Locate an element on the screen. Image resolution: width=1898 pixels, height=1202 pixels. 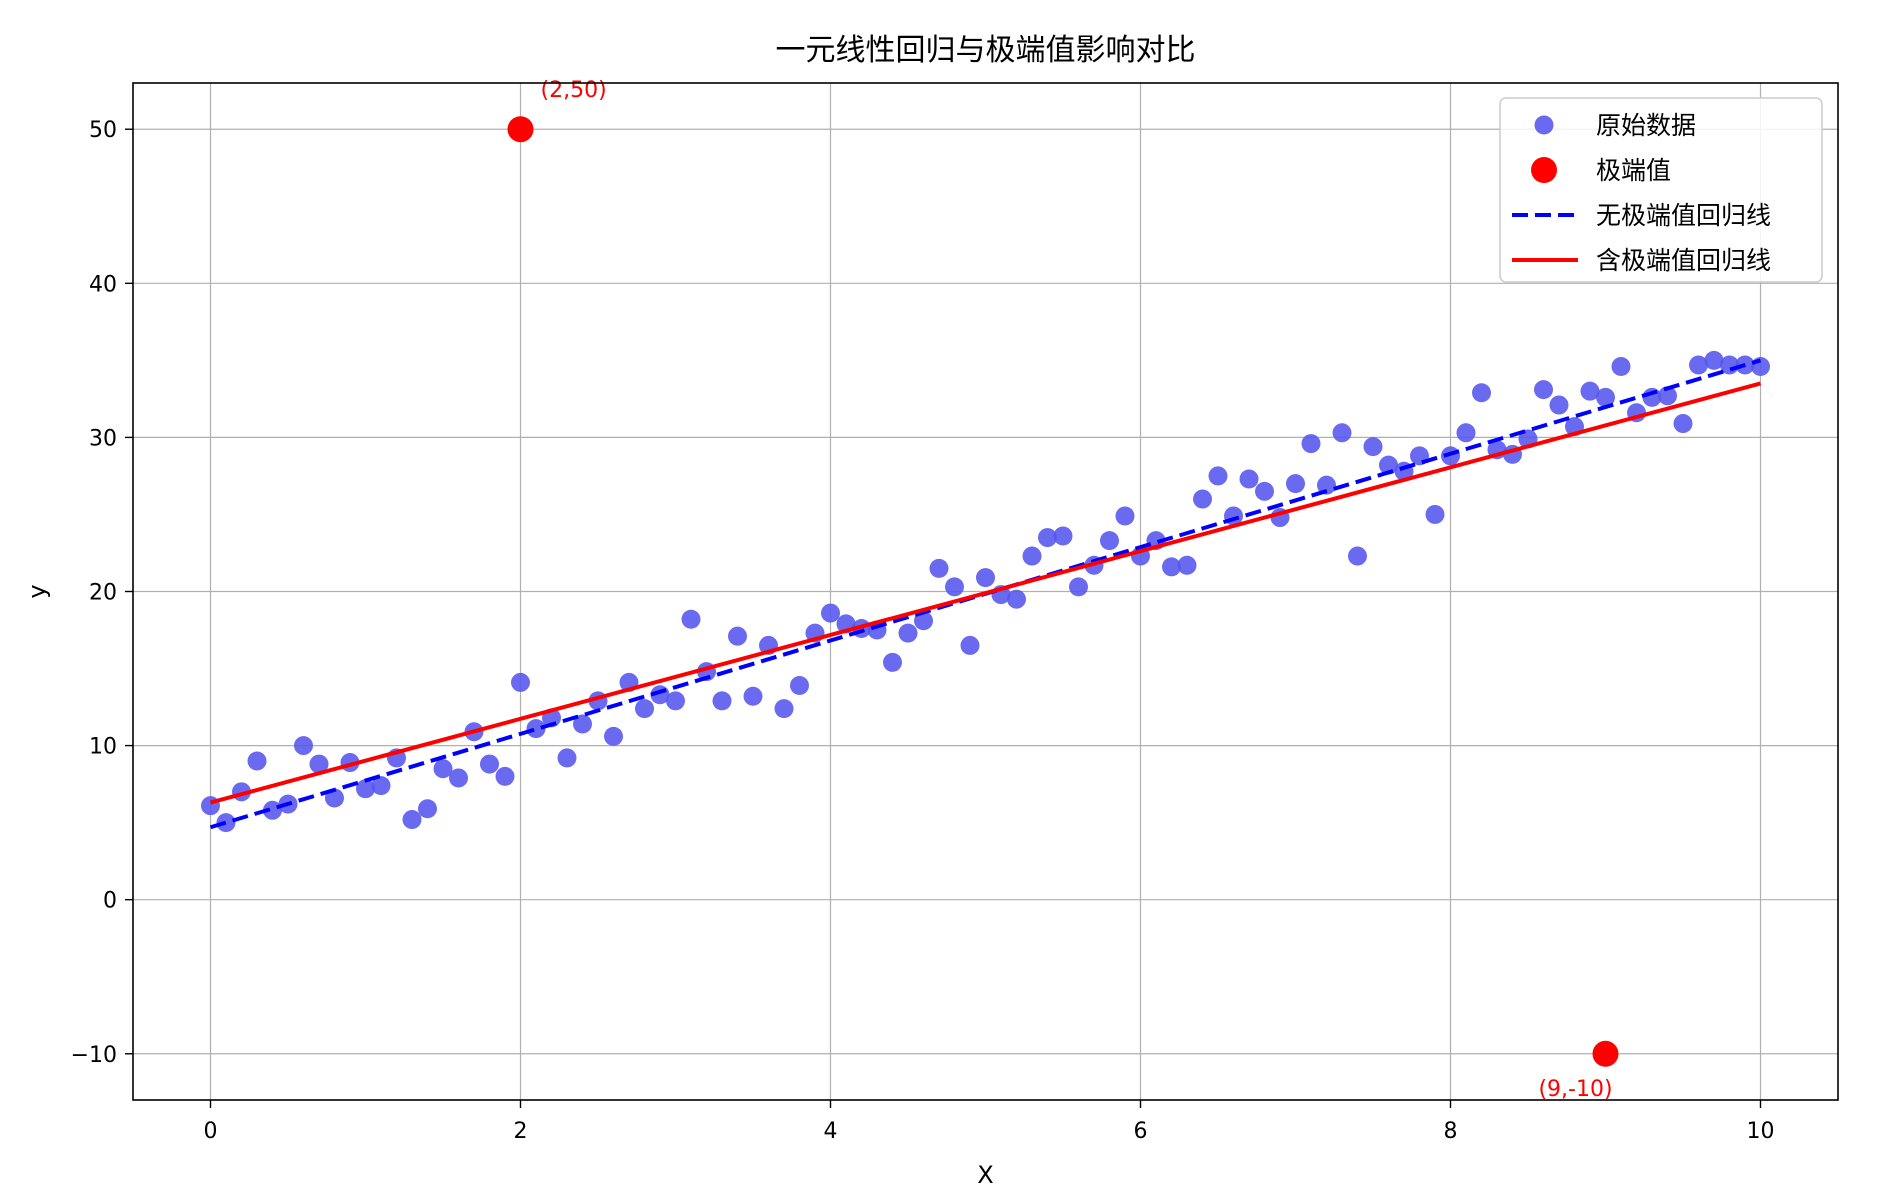
x-tick-label: 6 is located at coordinates (1141, 1131).